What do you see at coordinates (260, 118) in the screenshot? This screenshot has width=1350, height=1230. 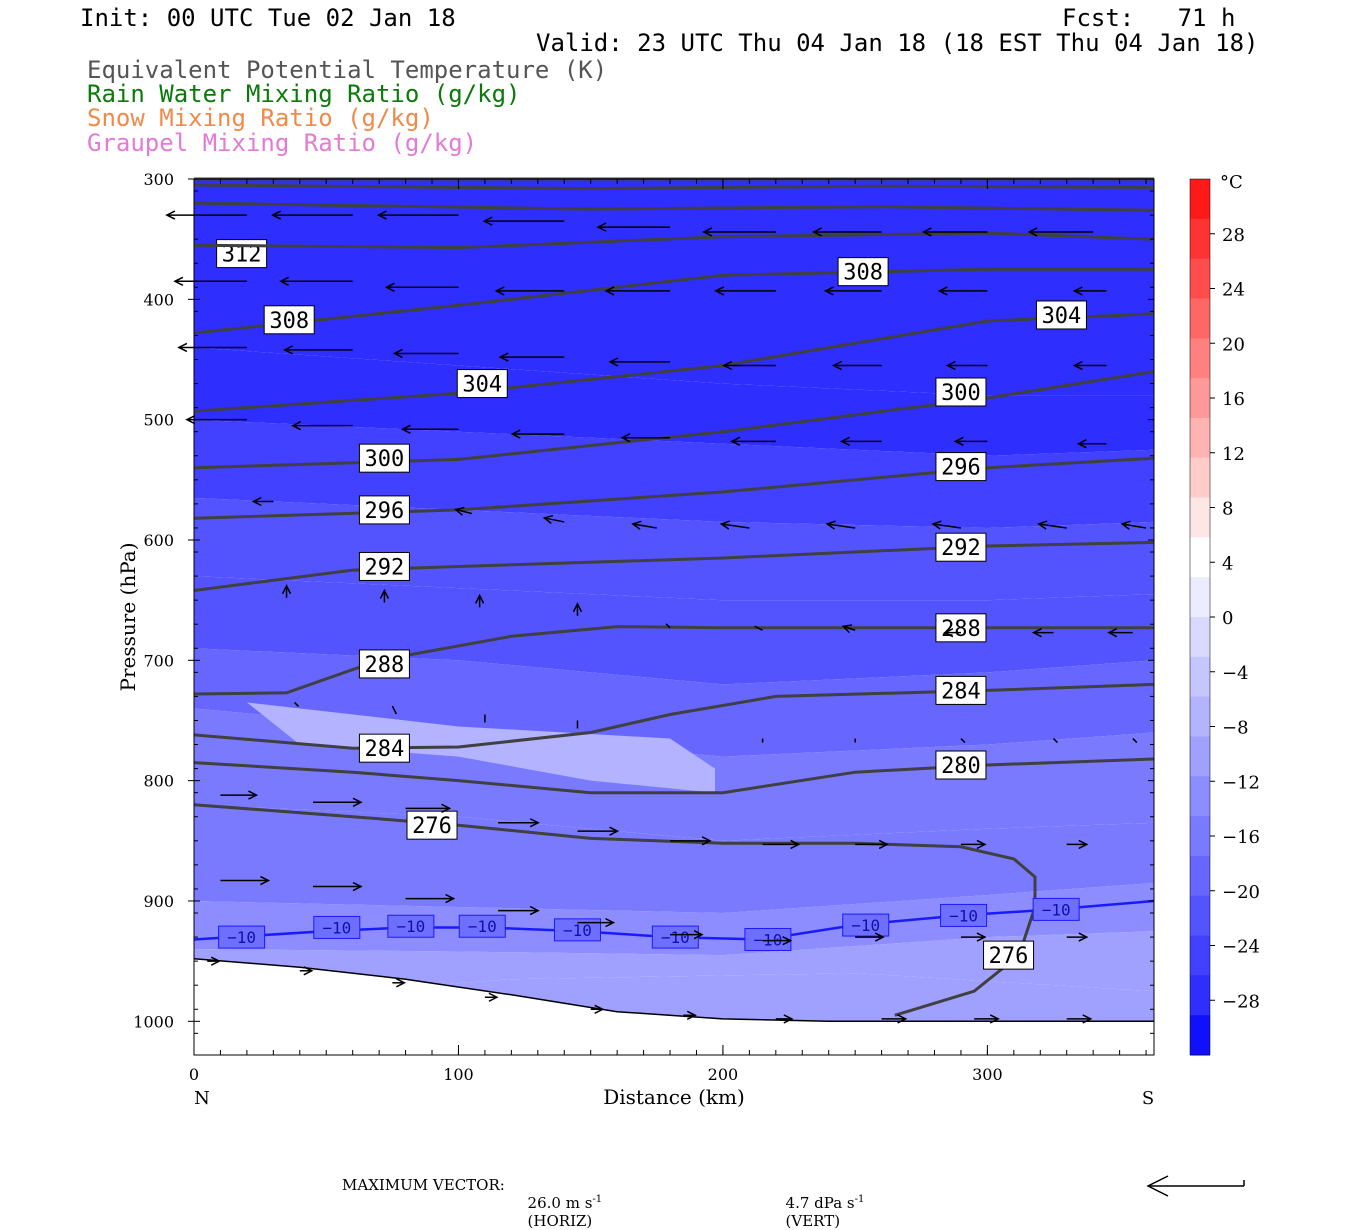 I see `field-snow: Snow Mixing Ratio (g/kg)` at bounding box center [260, 118].